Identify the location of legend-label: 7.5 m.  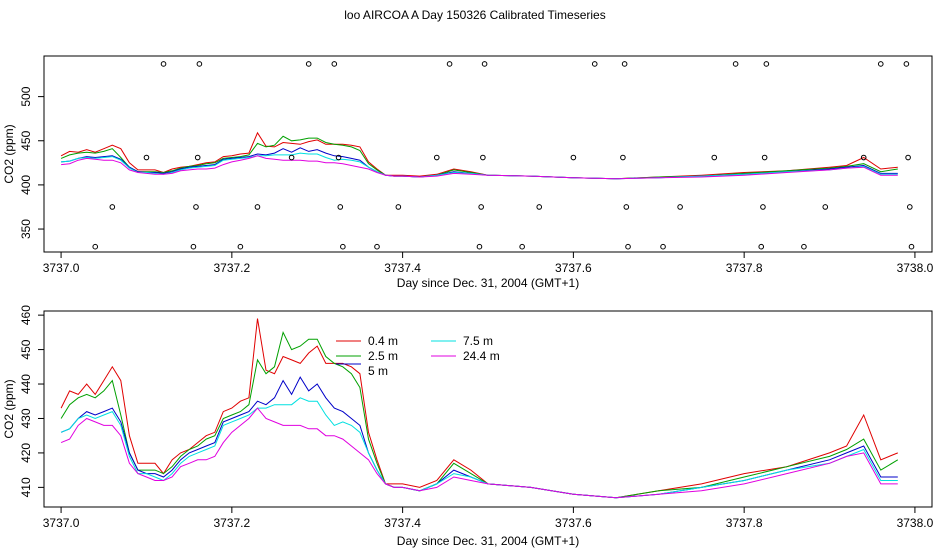
(478, 341).